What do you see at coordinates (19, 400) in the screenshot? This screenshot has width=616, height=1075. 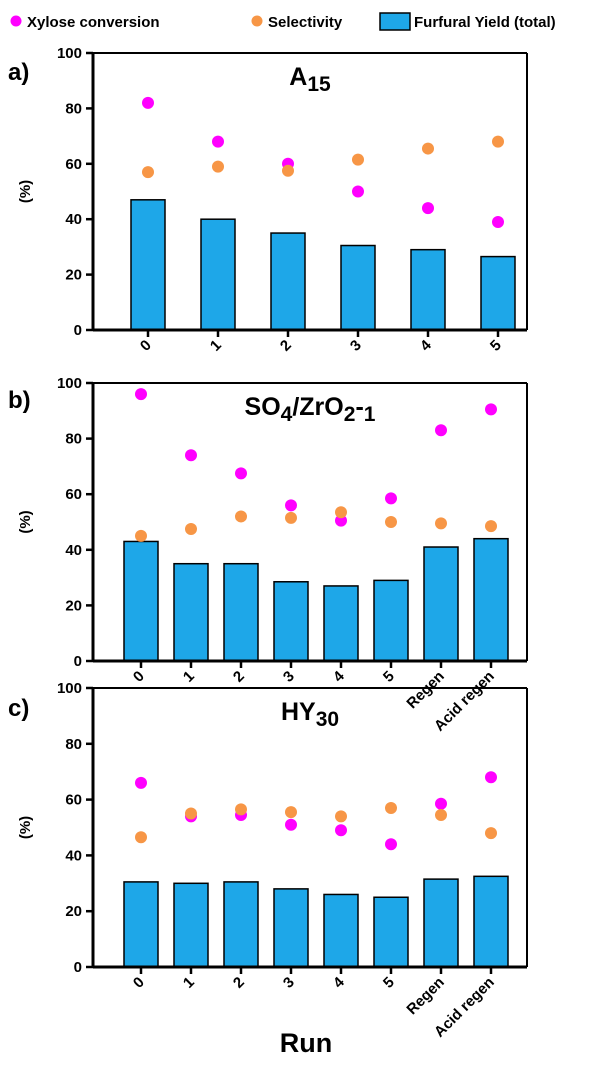 I see `panel-label: b)` at bounding box center [19, 400].